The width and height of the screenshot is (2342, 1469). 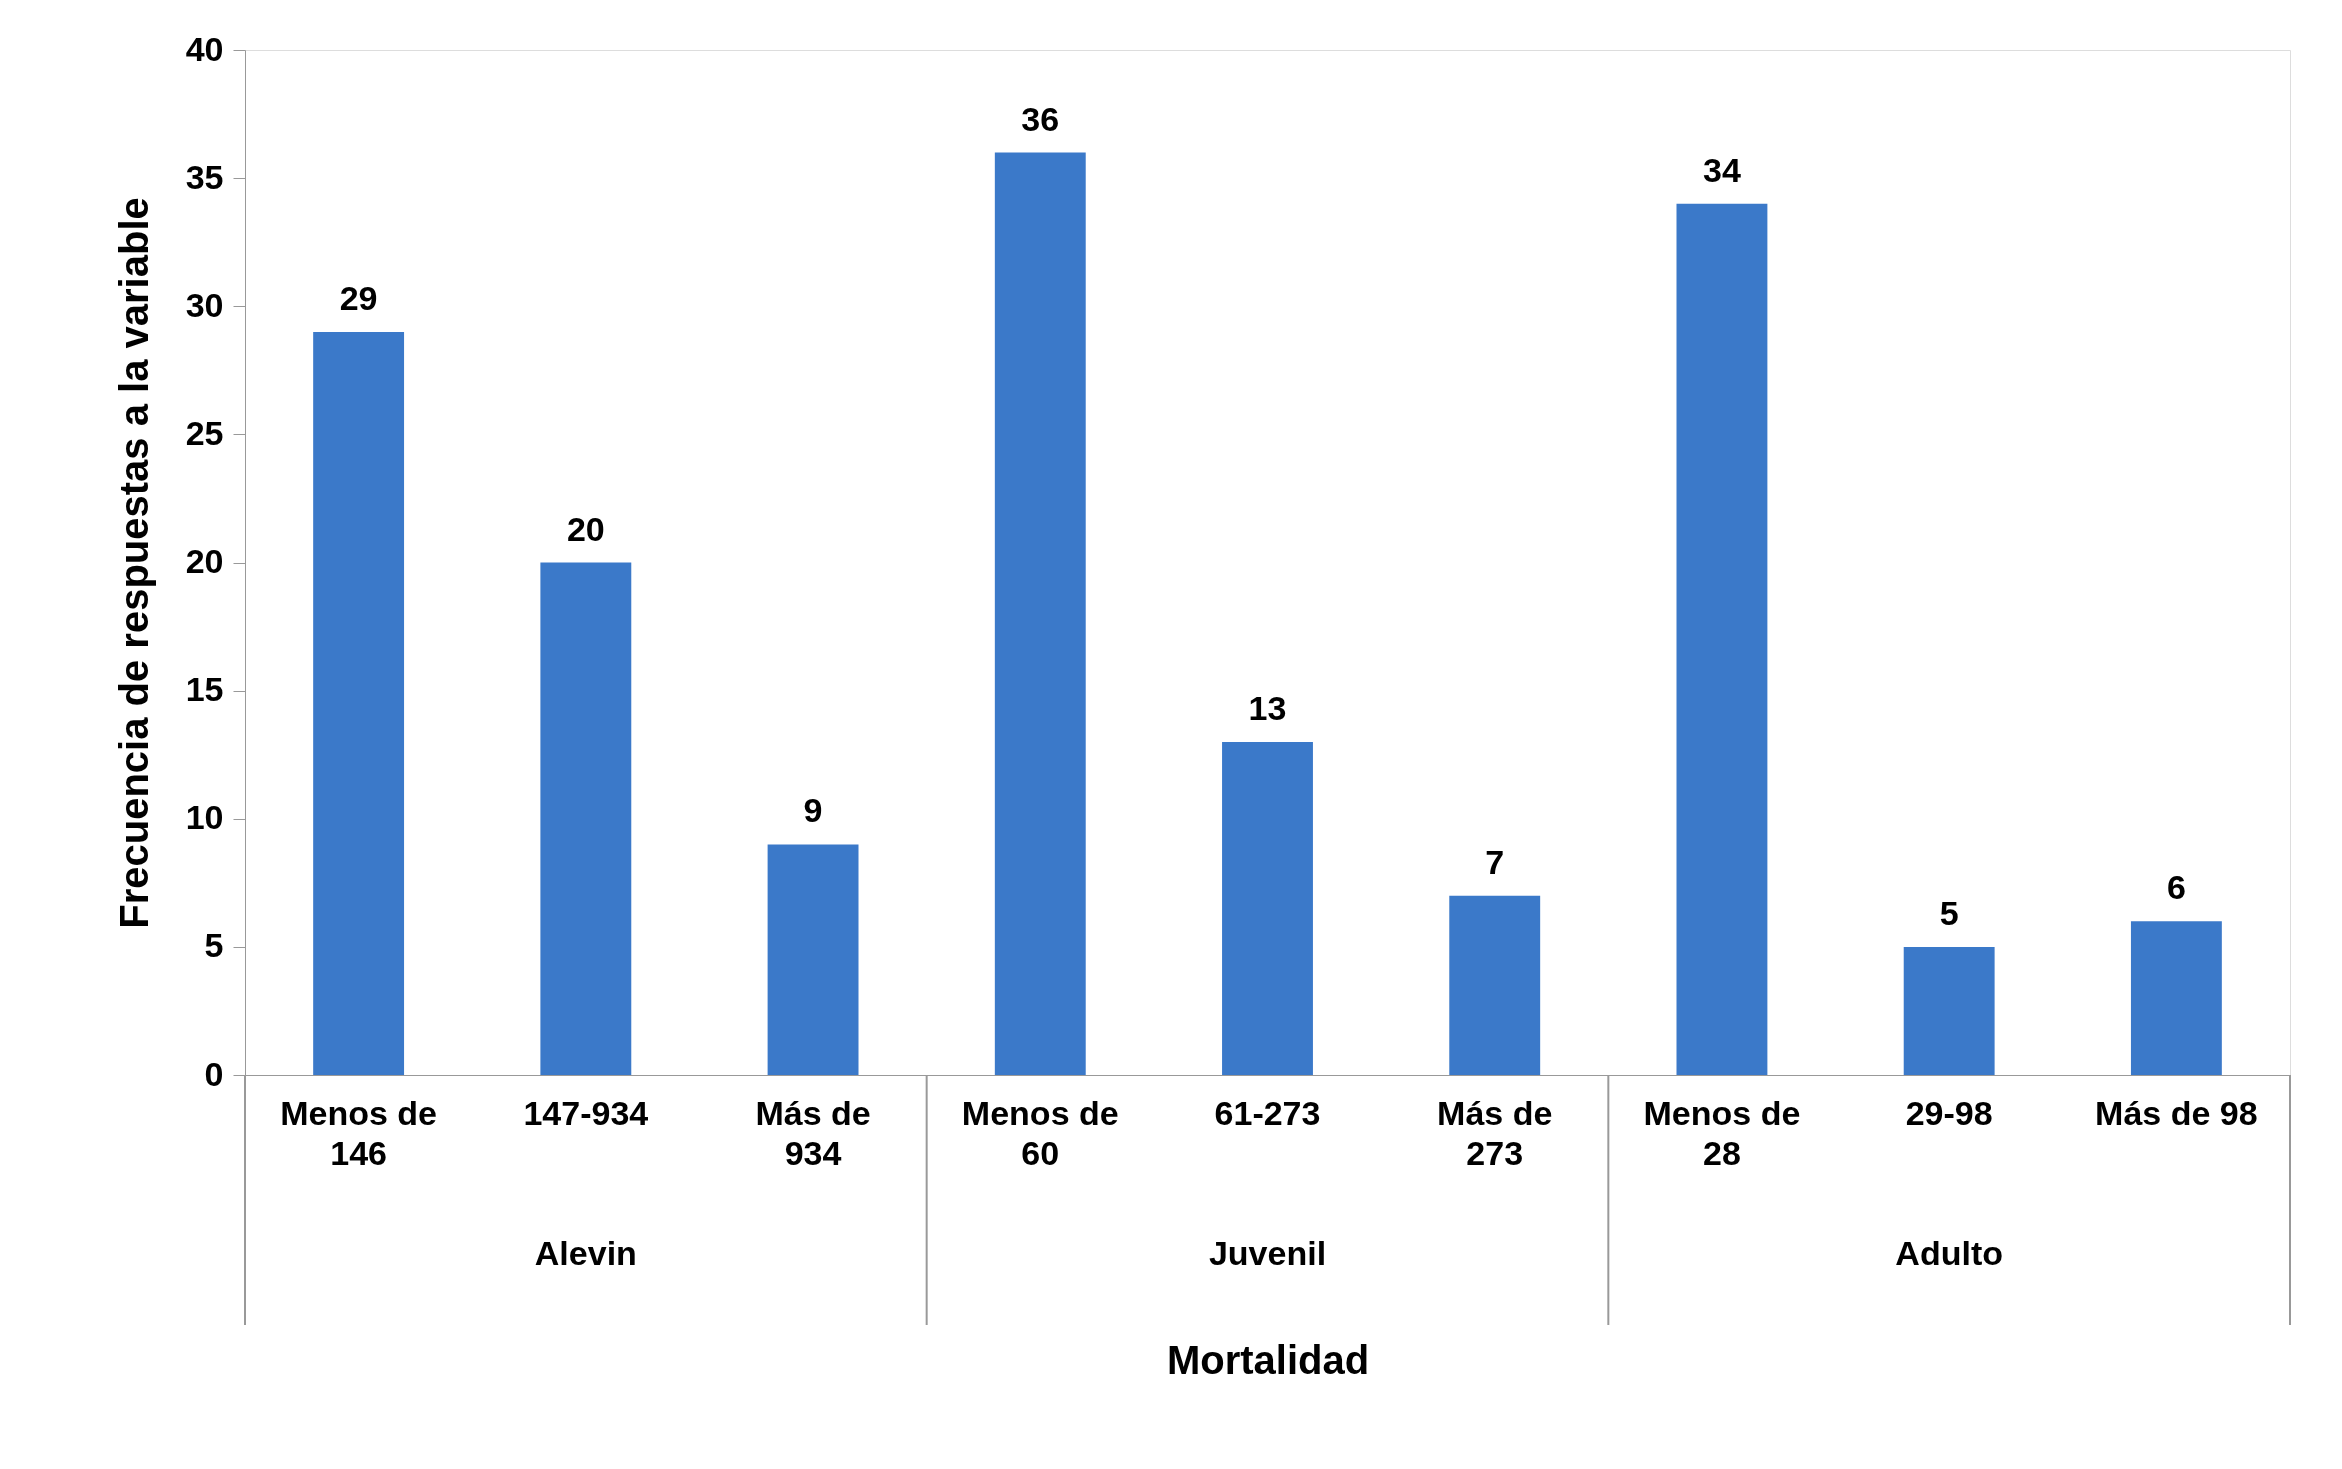 What do you see at coordinates (204, 176) in the screenshot?
I see `y-tick-label: 35` at bounding box center [204, 176].